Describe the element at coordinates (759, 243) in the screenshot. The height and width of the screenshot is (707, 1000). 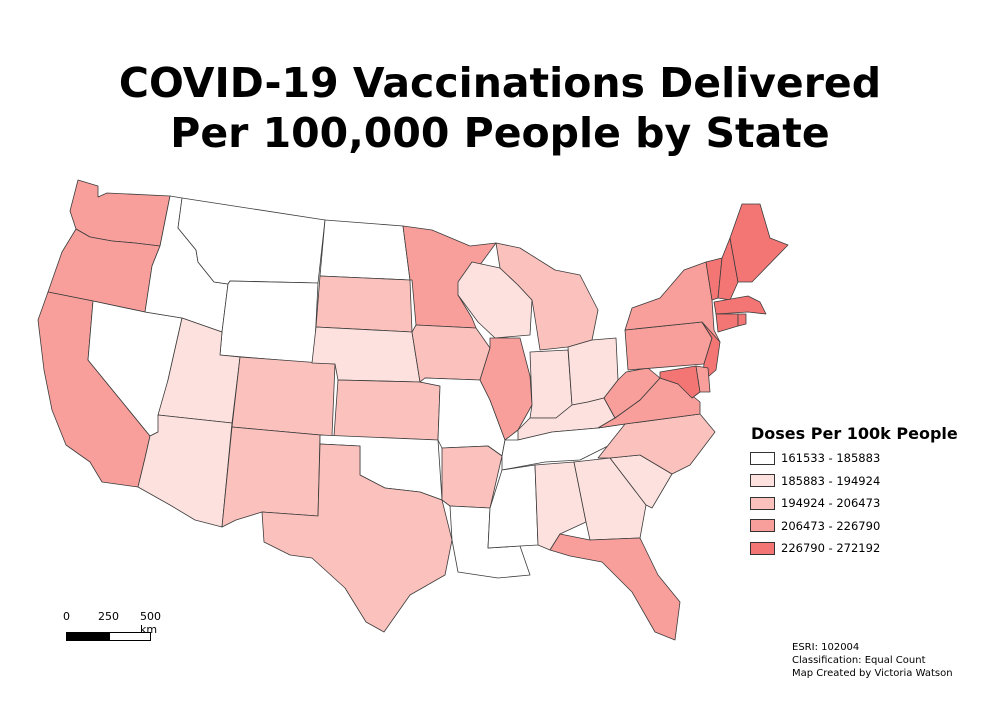
I see `state-maine` at that location.